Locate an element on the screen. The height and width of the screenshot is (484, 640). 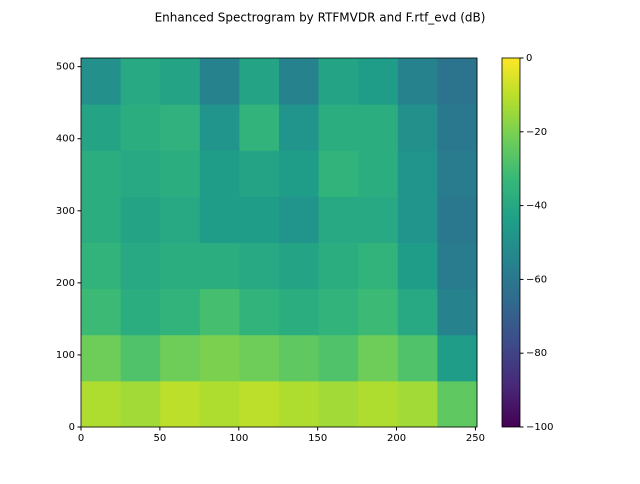
colorbar is located at coordinates (511, 242).